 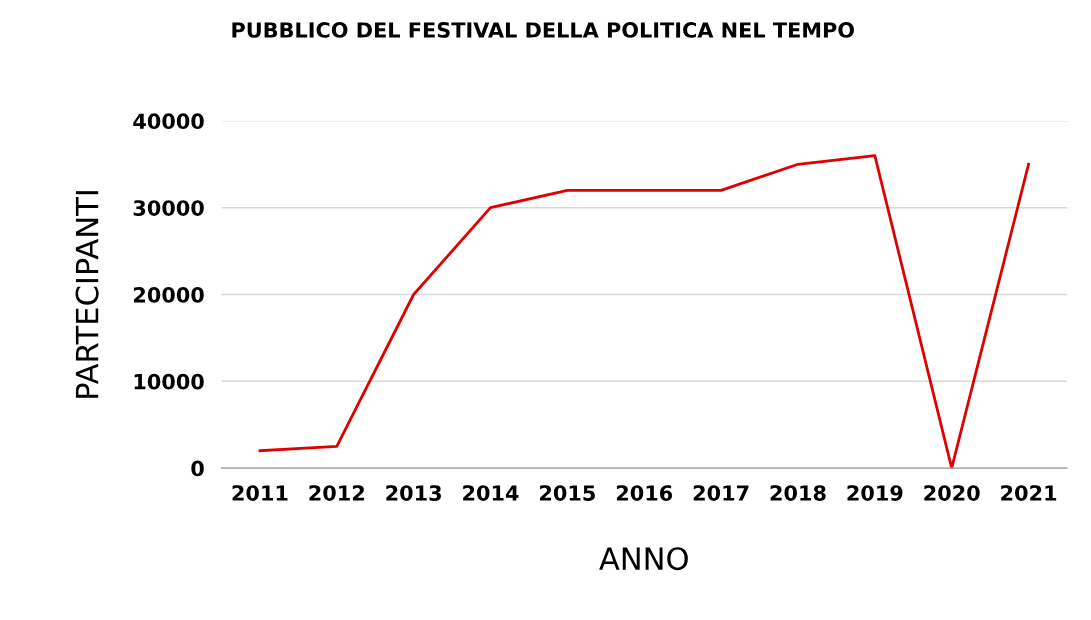 I want to click on x-tick-label: 2013, so click(x=413, y=493).